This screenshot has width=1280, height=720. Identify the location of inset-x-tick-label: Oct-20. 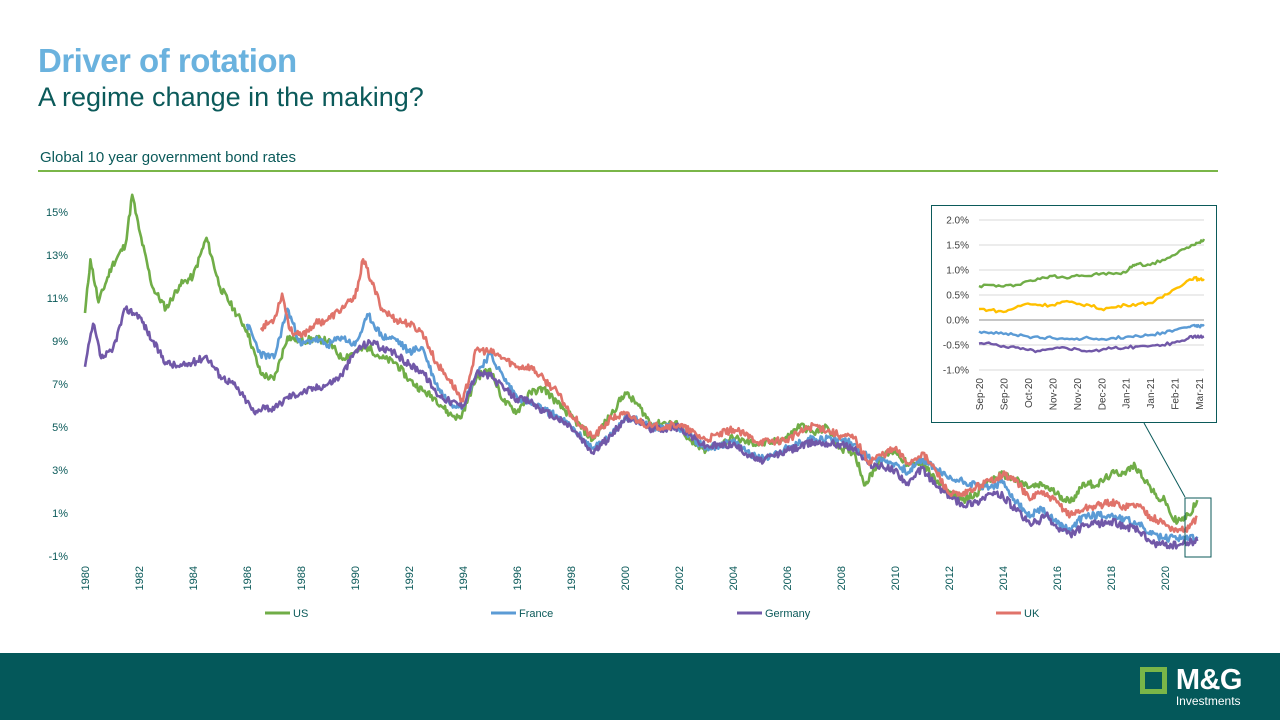
(1029, 393).